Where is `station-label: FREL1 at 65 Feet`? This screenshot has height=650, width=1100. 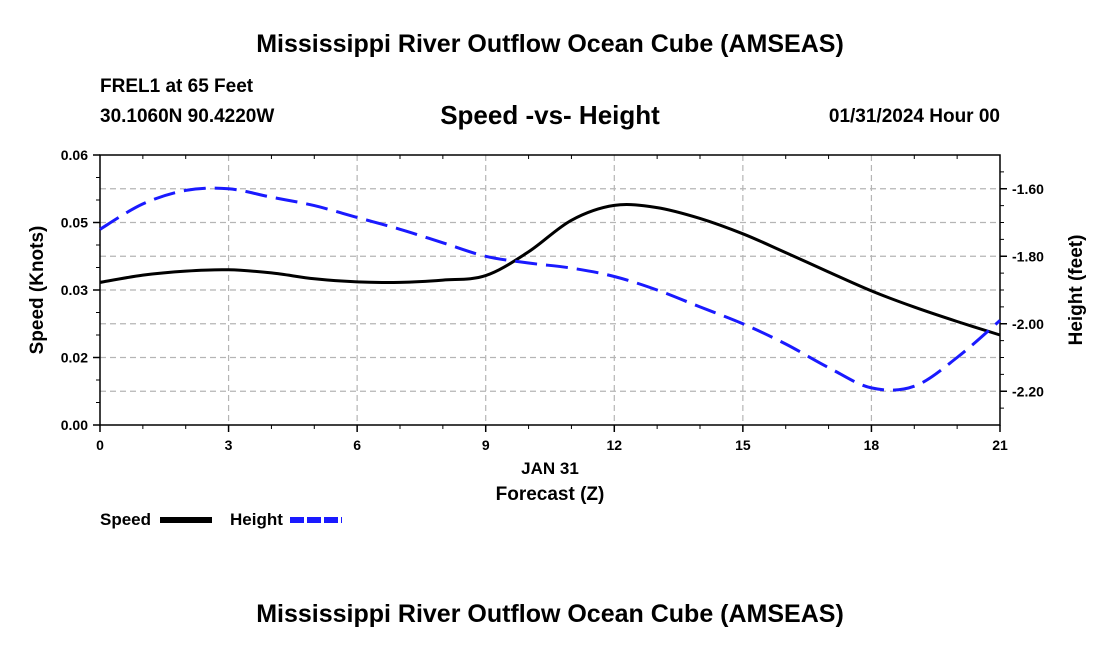
station-label: FREL1 at 65 Feet is located at coordinates (177, 86).